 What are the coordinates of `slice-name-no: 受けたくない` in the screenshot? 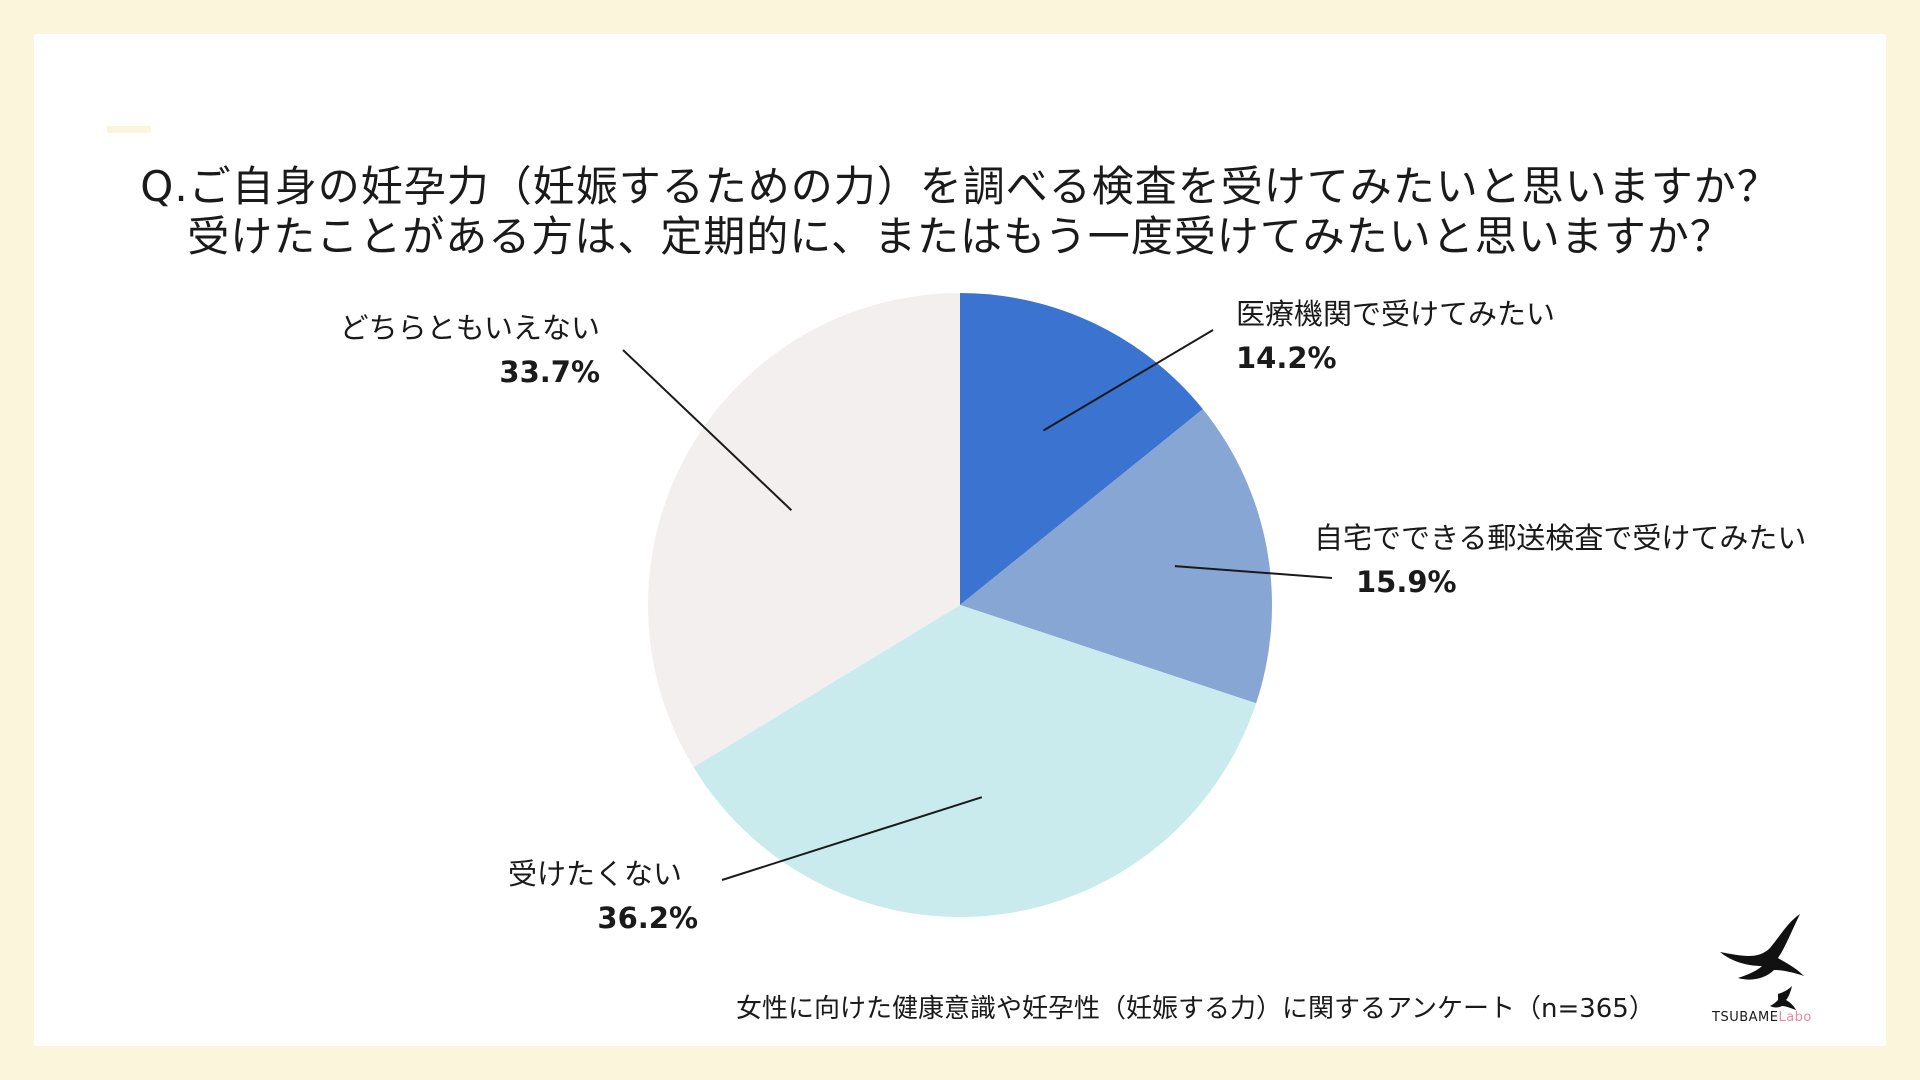 It's located at (595, 874).